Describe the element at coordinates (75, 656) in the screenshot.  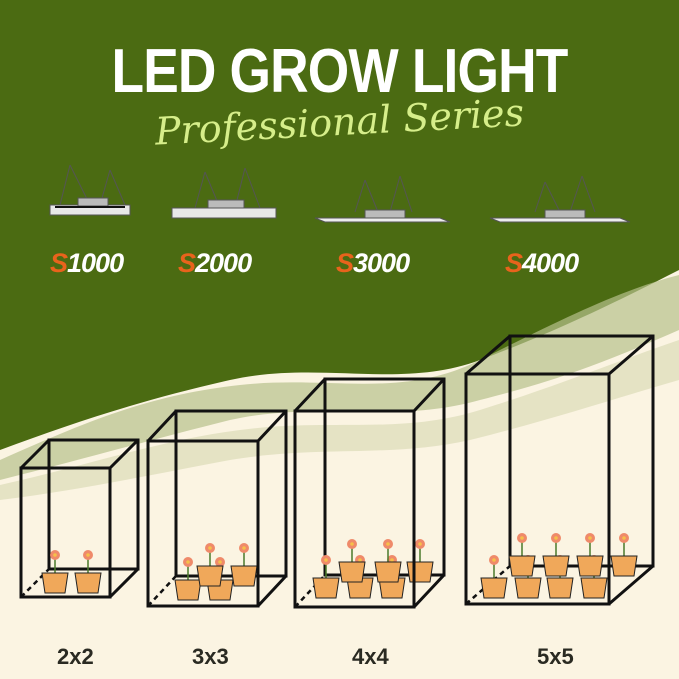
I see `tent-size-2x2: 2x2` at that location.